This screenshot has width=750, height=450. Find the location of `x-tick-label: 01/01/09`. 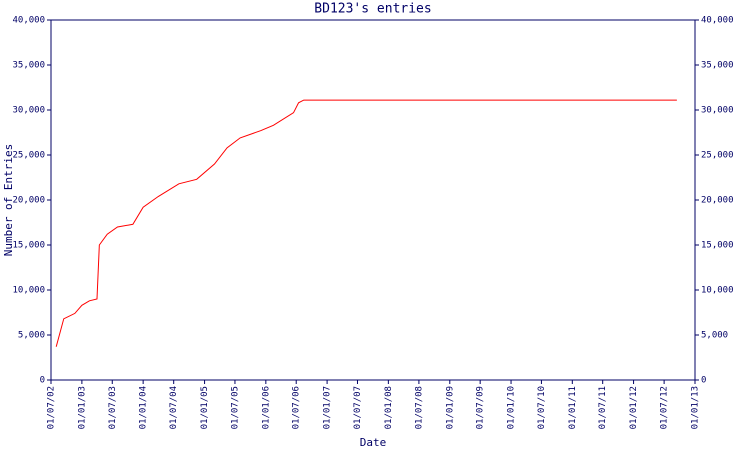

x-tick-label: 01/01/09 is located at coordinates (450, 407).